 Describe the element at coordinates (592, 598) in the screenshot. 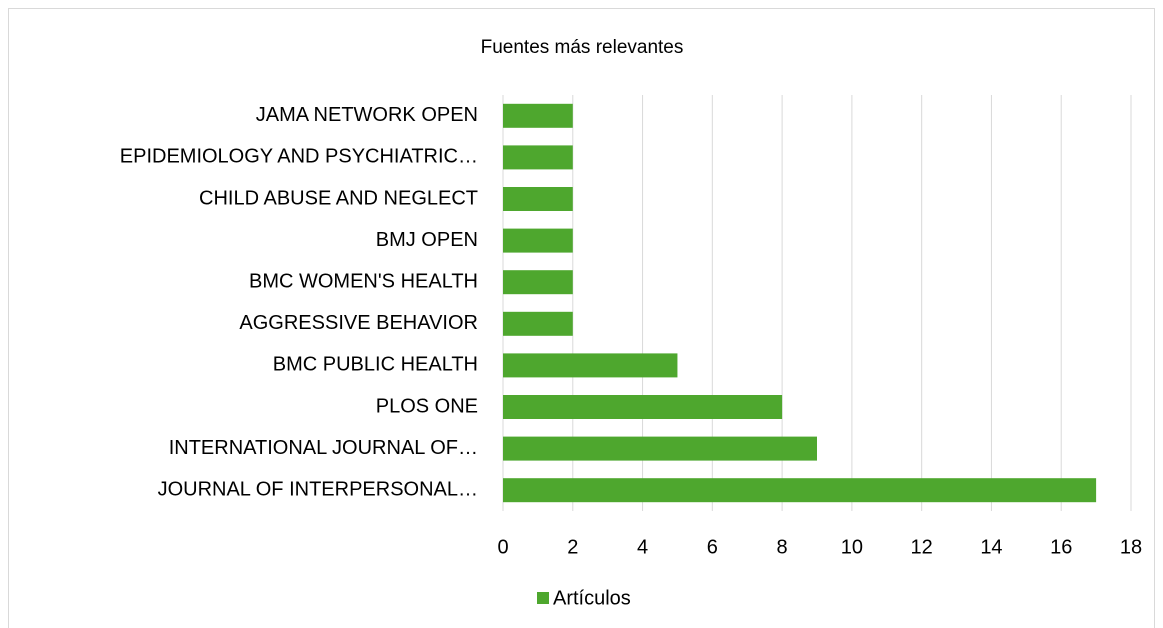

I see `legend-label: Artículos` at that location.